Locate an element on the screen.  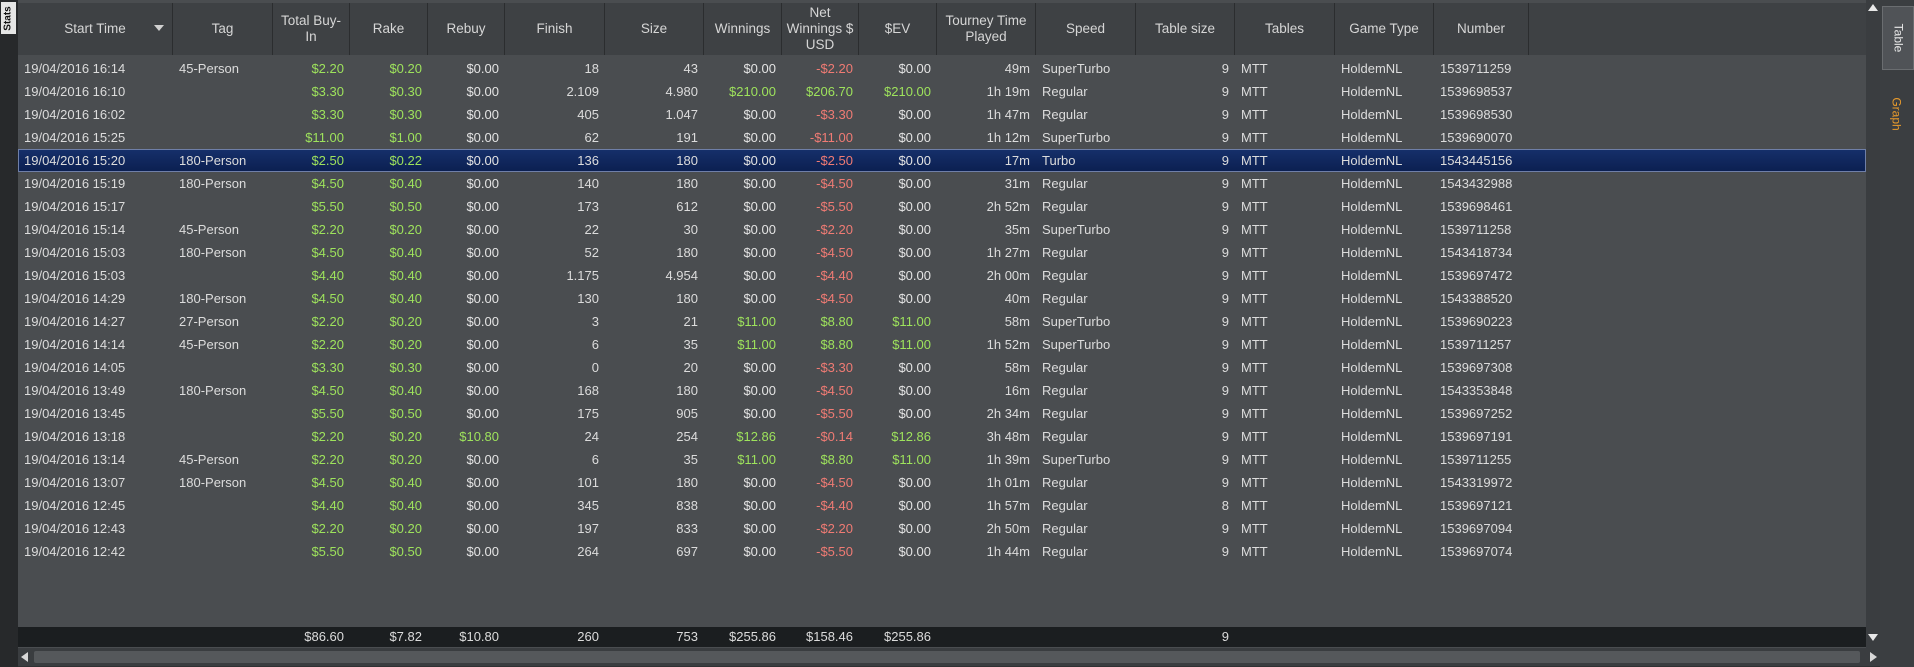
column-header-tag: Tag is located at coordinates (223, 29).